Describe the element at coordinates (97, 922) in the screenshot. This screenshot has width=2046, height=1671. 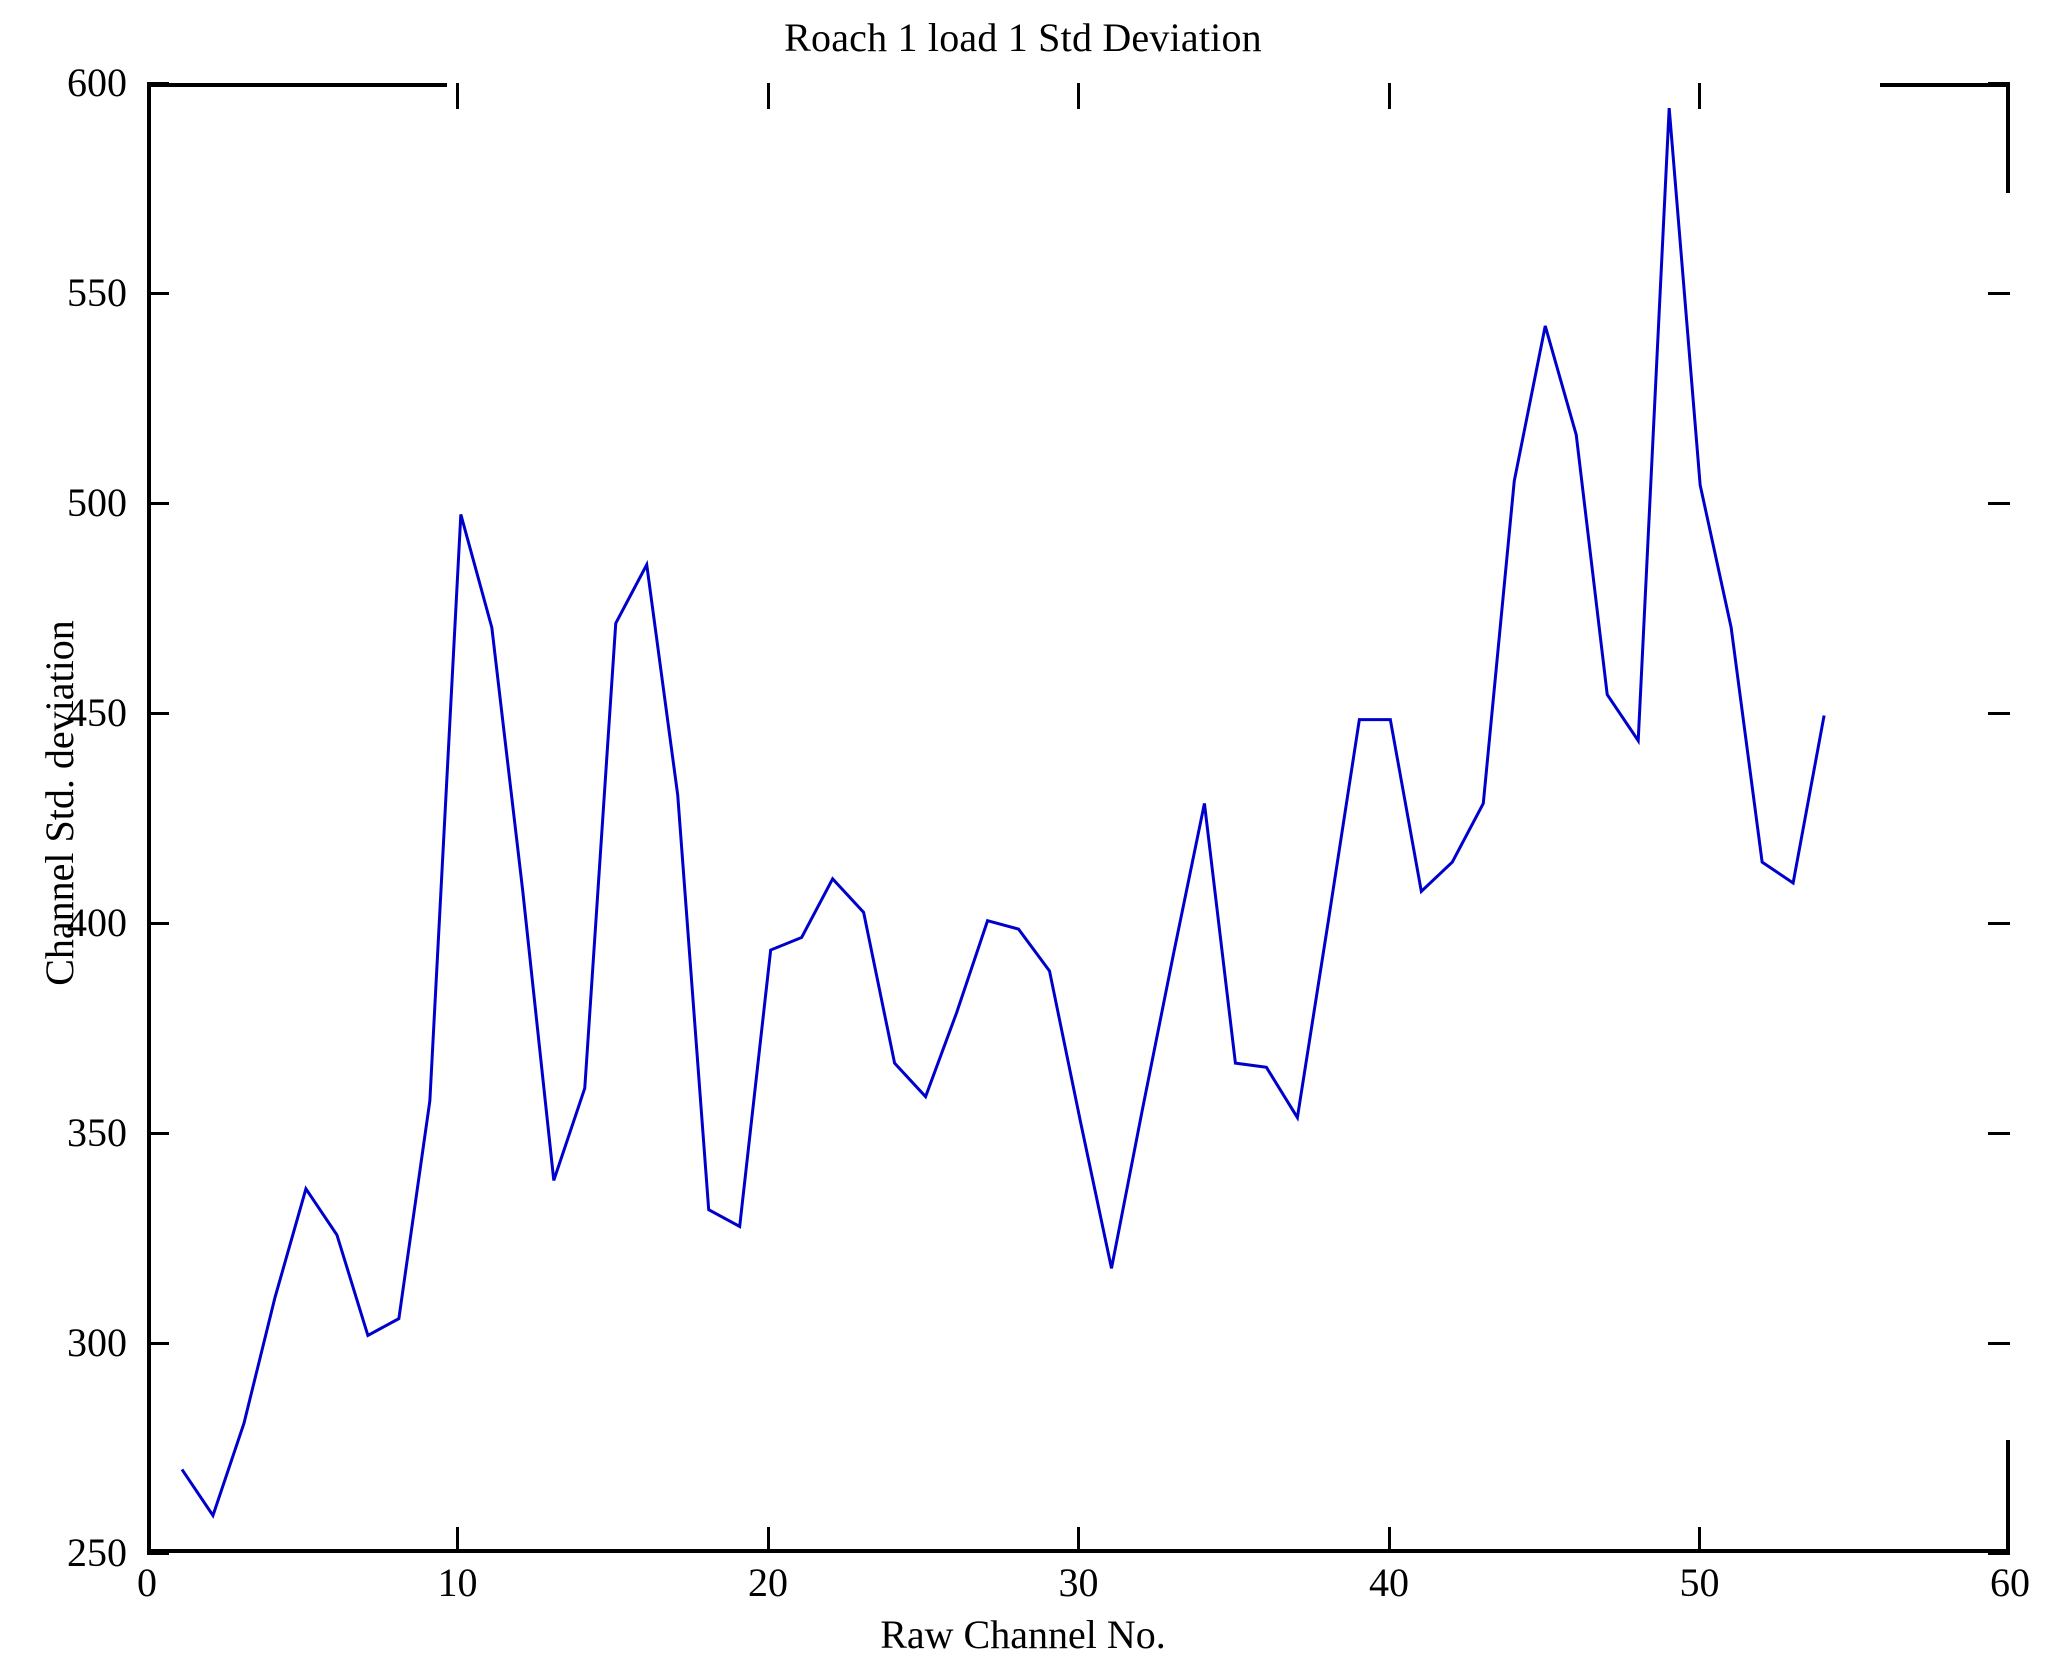
I see `y-axis-tick-label: 400` at that location.